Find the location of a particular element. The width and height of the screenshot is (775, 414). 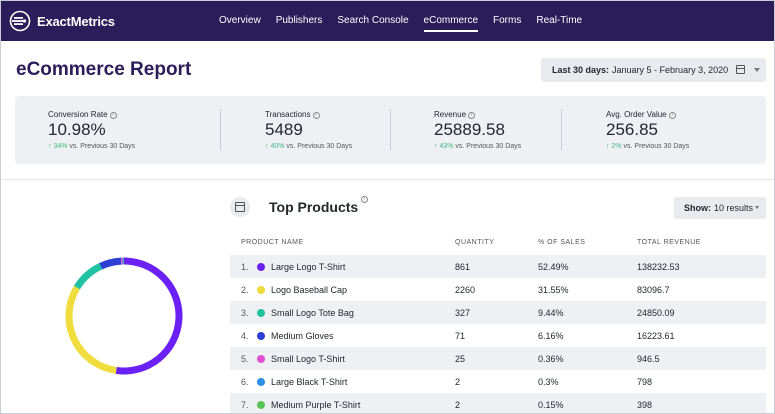

nav-search-console: Search Console is located at coordinates (372, 21).